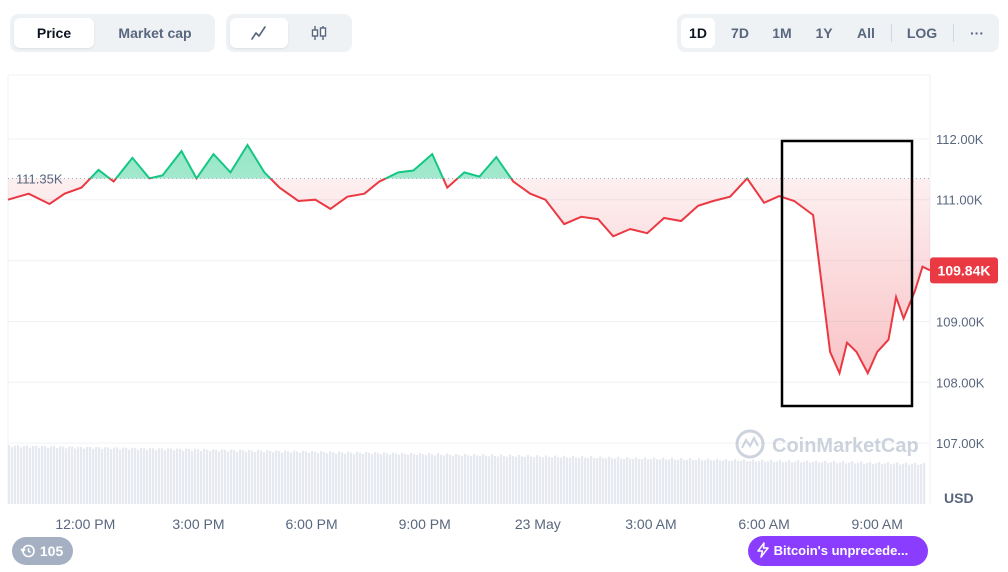 The width and height of the screenshot is (1008, 572). I want to click on history-badge: 105, so click(43, 551).